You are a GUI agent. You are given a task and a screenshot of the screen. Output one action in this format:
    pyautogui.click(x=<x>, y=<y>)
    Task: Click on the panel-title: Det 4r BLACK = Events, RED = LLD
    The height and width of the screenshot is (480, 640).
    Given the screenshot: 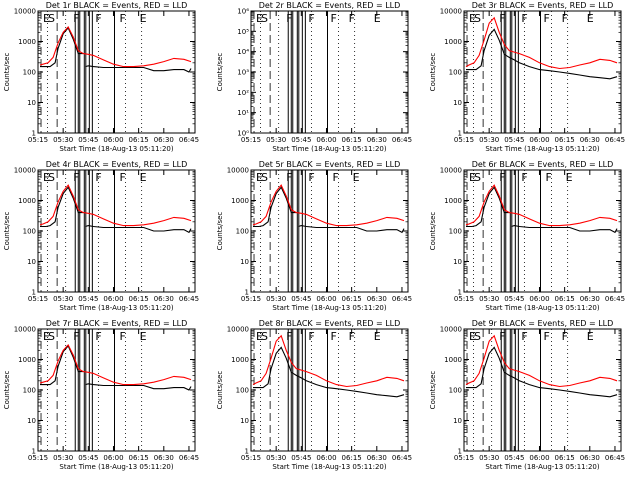 What is the action you would take?
    pyautogui.click(x=117, y=164)
    